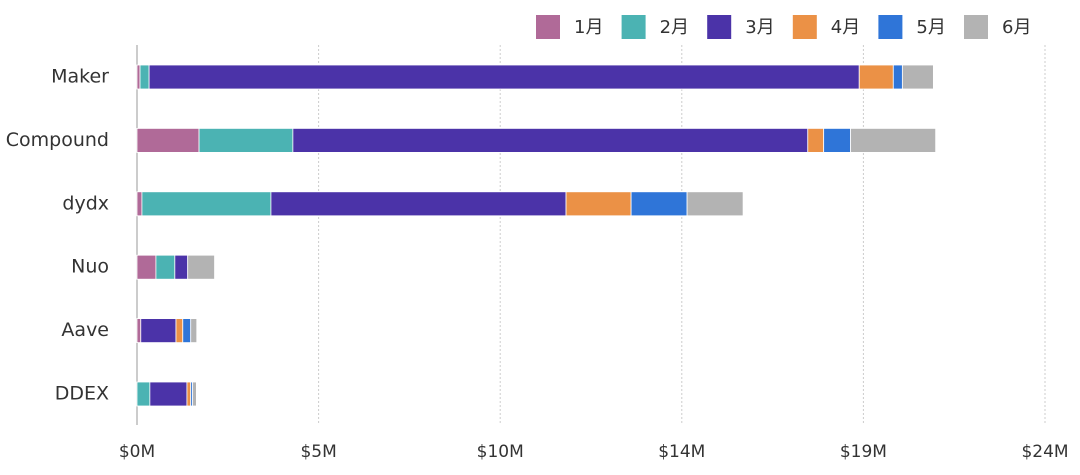 The image size is (1080, 475). I want to click on x-tick-label: $10M, so click(500, 452).